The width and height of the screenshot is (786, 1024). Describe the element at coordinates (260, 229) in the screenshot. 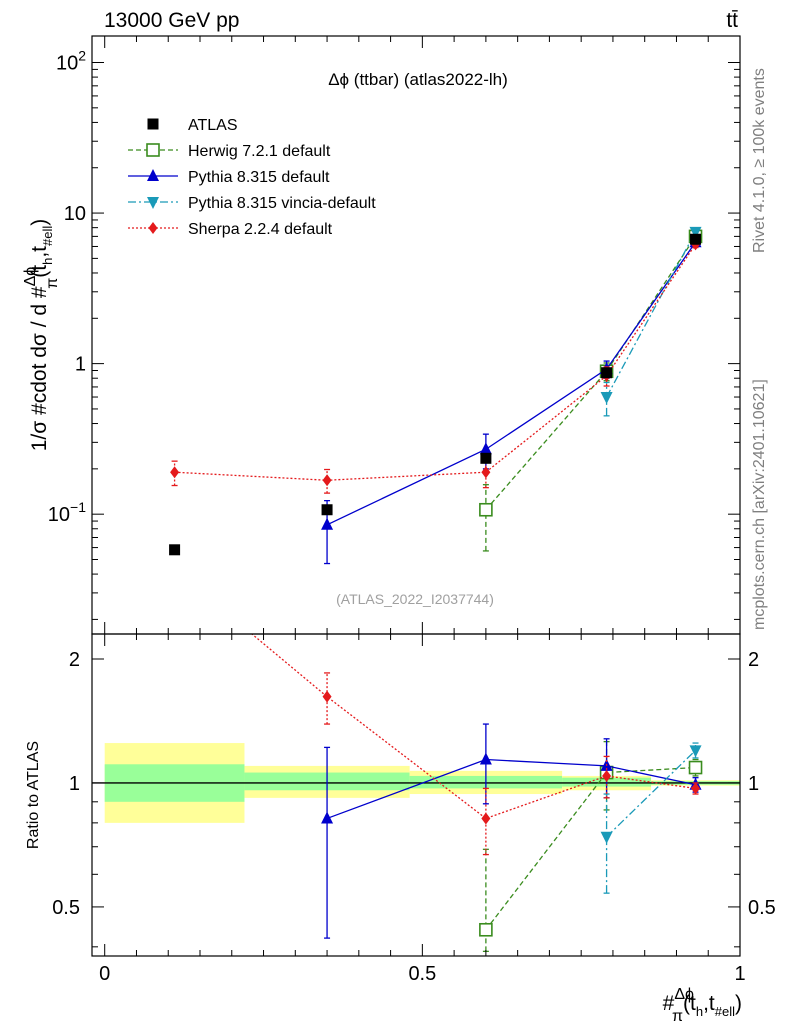

I see `legend-label: Sherpa 2.2.4 default` at that location.